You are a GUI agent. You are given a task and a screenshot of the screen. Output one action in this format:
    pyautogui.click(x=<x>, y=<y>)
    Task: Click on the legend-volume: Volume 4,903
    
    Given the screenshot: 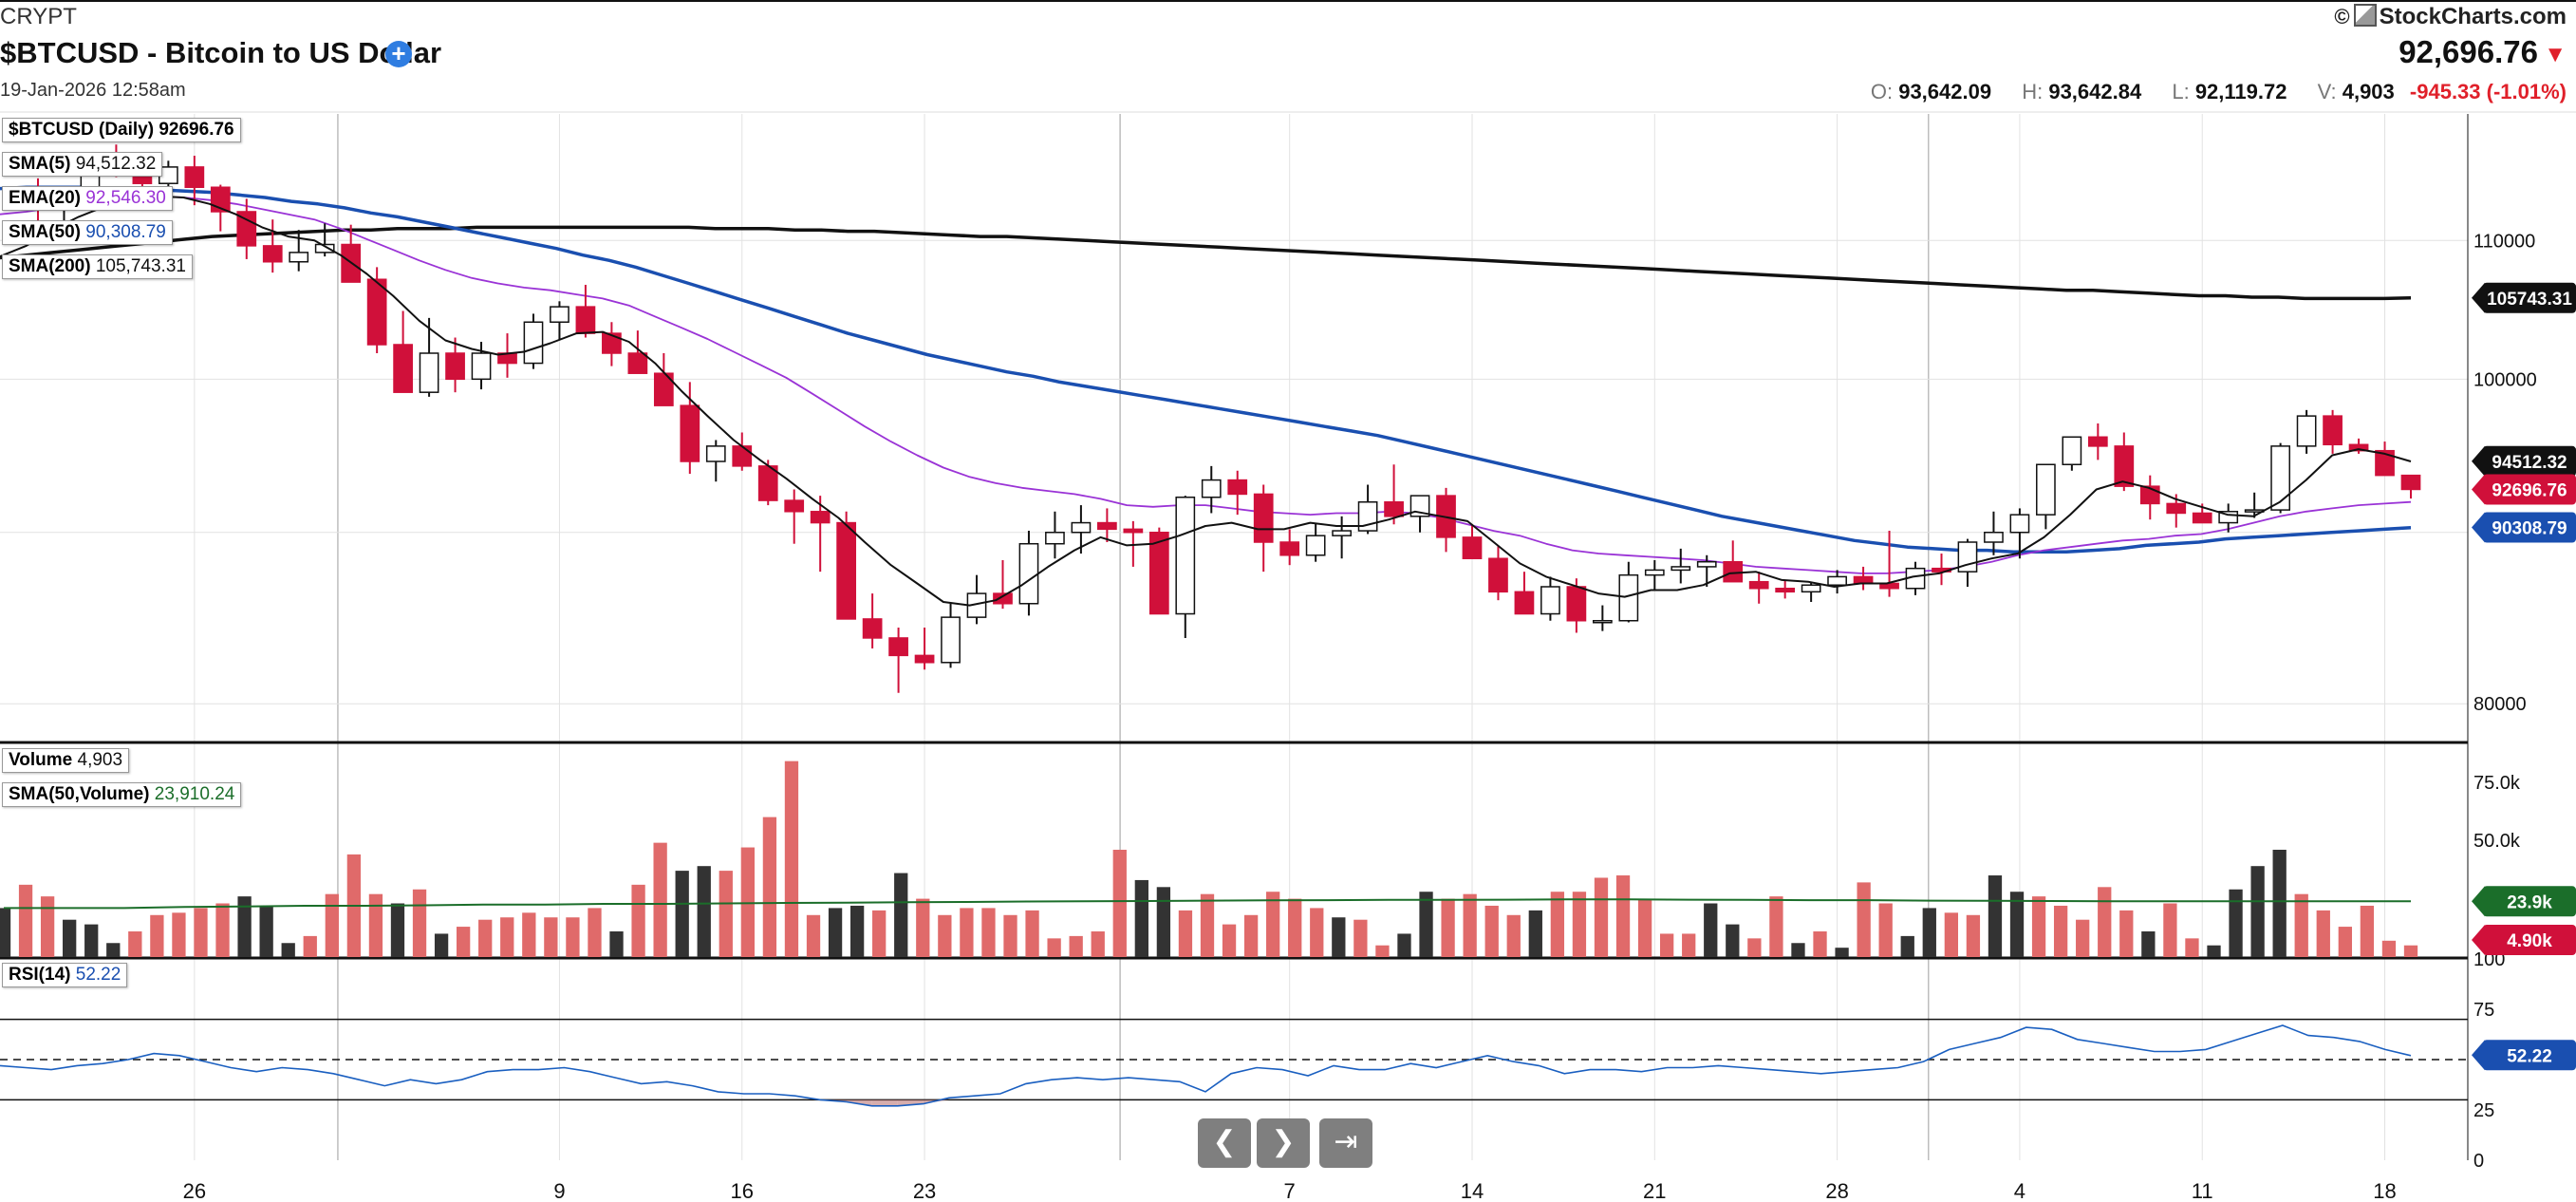 What is the action you would take?
    pyautogui.click(x=66, y=760)
    